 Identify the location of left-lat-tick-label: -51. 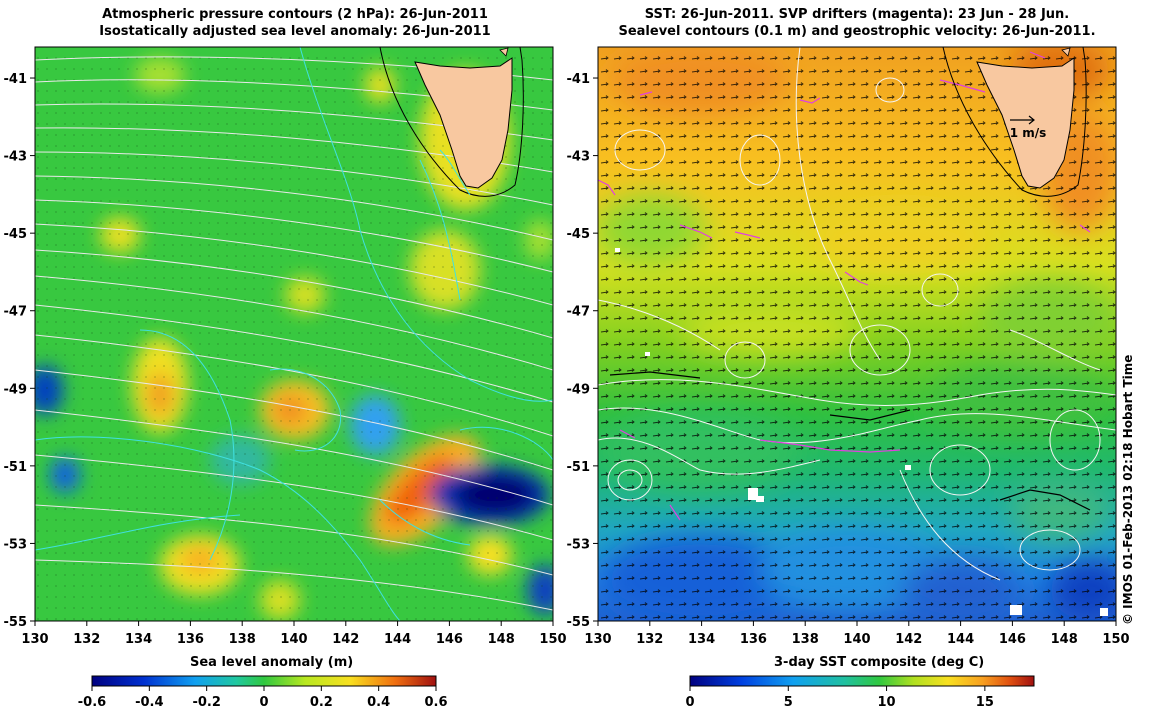
(16, 467).